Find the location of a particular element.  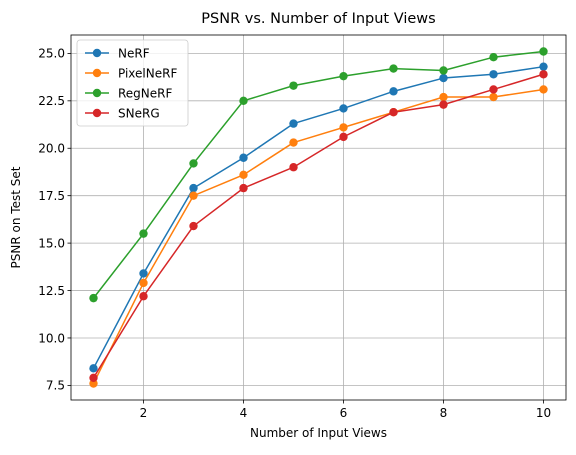

x-axis-ticks: 2 4 6 8 10 is located at coordinates (345, 410).